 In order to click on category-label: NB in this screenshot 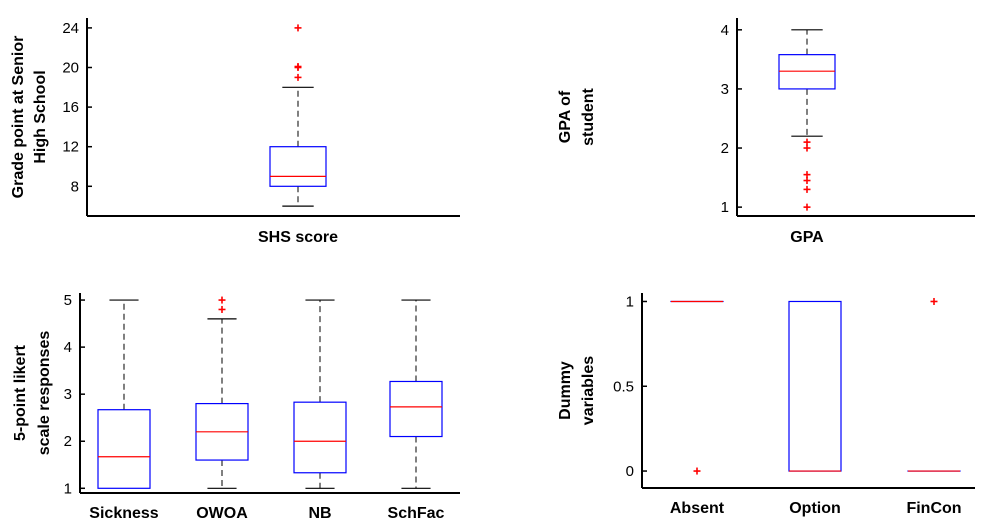, I will do `click(319, 513)`.